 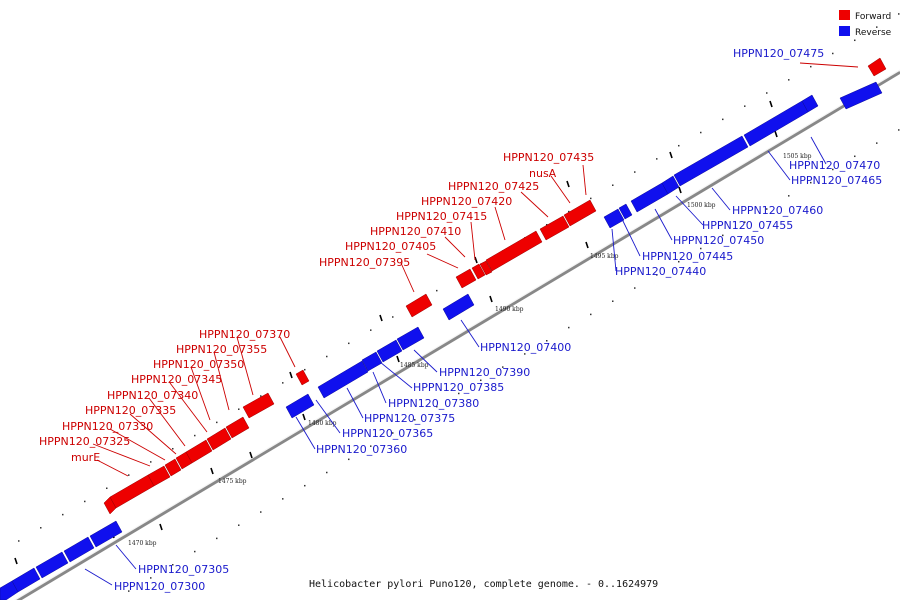 I want to click on gene-label: HPPN120_07300, so click(x=159, y=586).